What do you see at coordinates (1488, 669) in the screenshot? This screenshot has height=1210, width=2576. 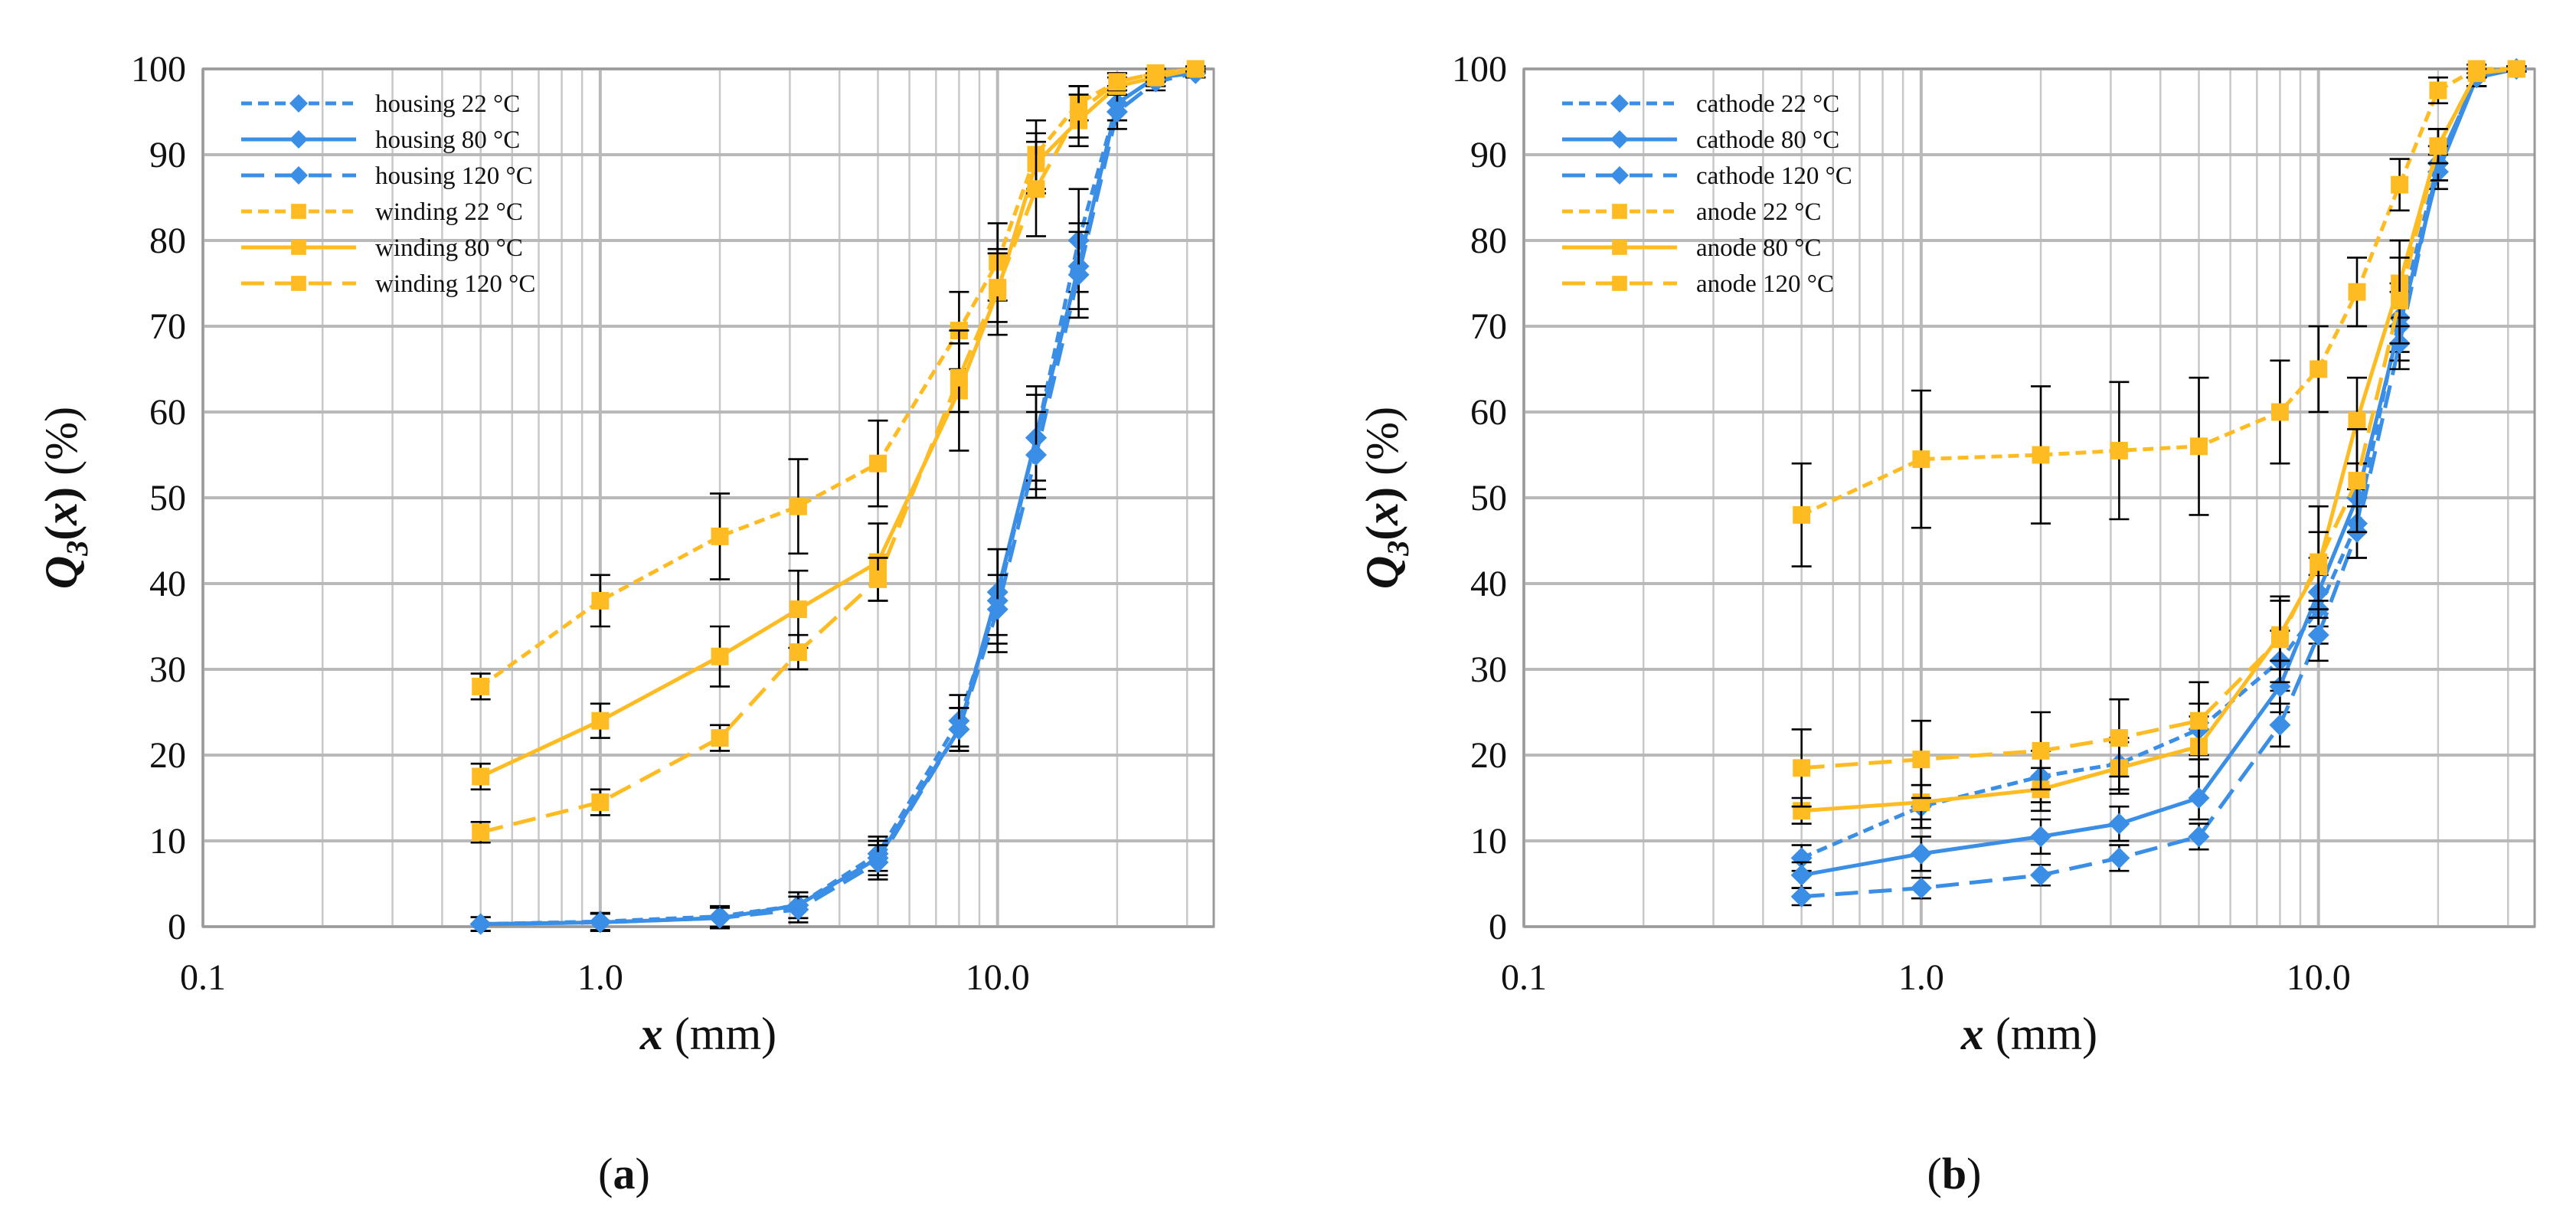 I see `y-tick-label: 30` at bounding box center [1488, 669].